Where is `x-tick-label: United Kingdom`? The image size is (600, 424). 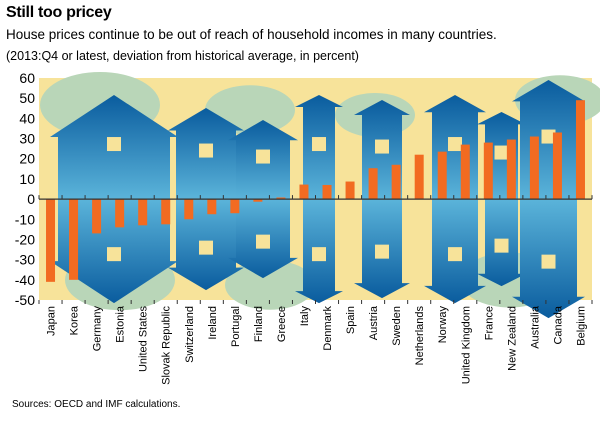
x-tick-label: United Kingdom is located at coordinates (466, 345).